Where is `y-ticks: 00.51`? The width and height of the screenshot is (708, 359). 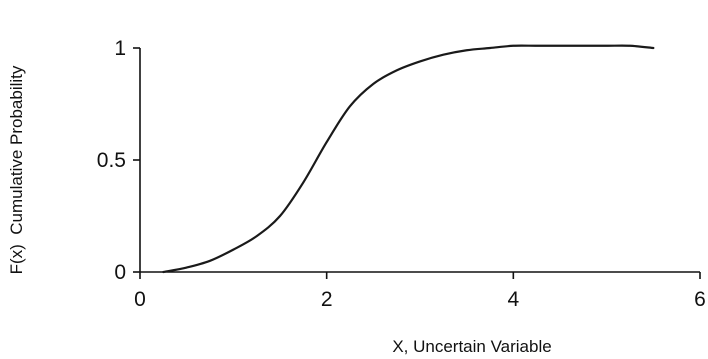
y-ticks: 00.51 is located at coordinates (118, 160).